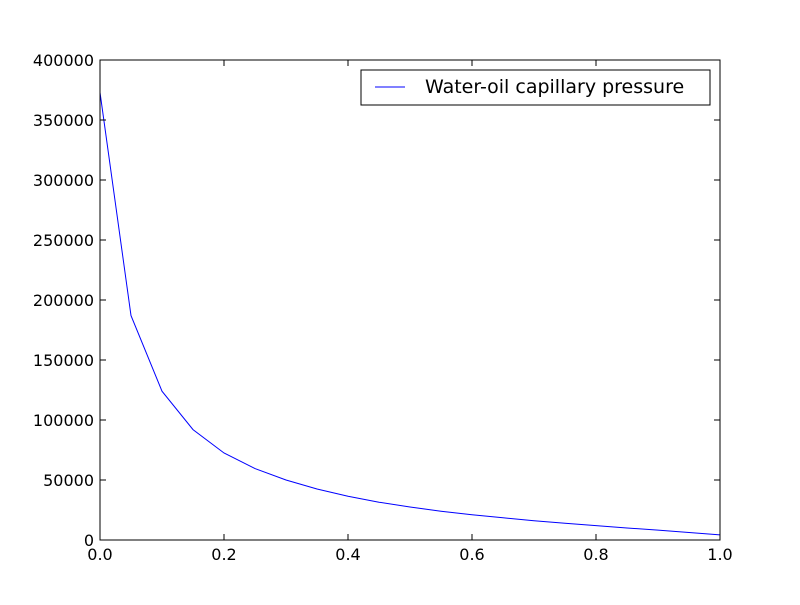 The height and width of the screenshot is (605, 800). I want to click on legend: Water-oil capillary pressure, so click(535, 87).